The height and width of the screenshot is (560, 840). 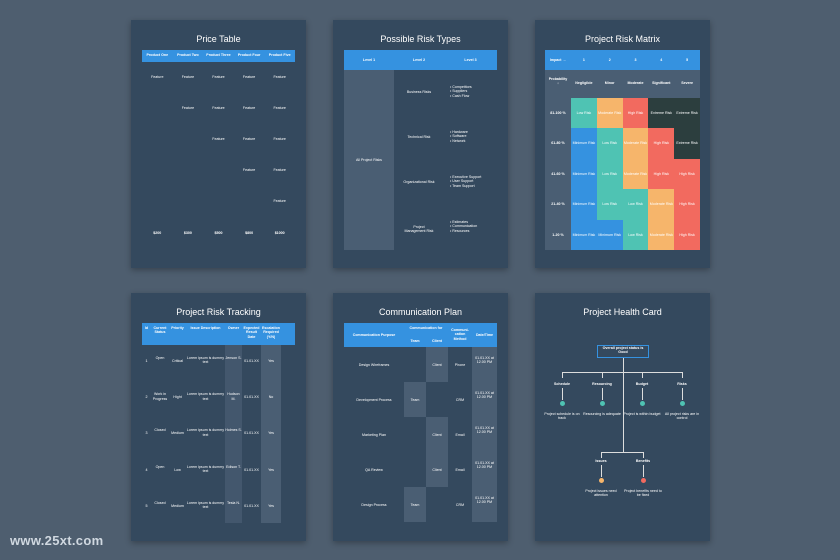 I want to click on probability-label: Probability ↓, so click(x=558, y=81).